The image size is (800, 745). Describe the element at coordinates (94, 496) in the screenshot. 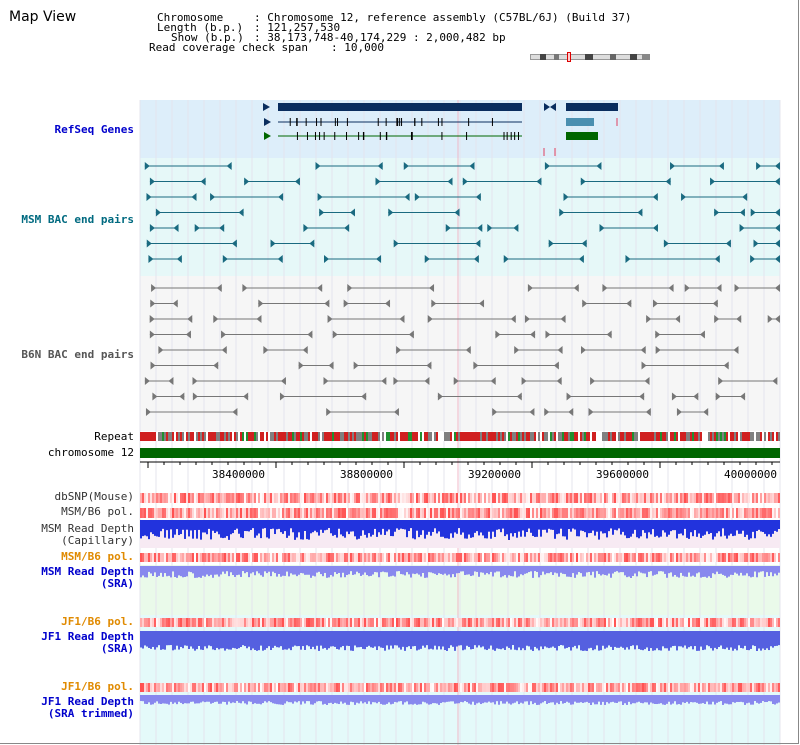

I see `track-label-dbsnp: dbSNP(Mouse)` at that location.